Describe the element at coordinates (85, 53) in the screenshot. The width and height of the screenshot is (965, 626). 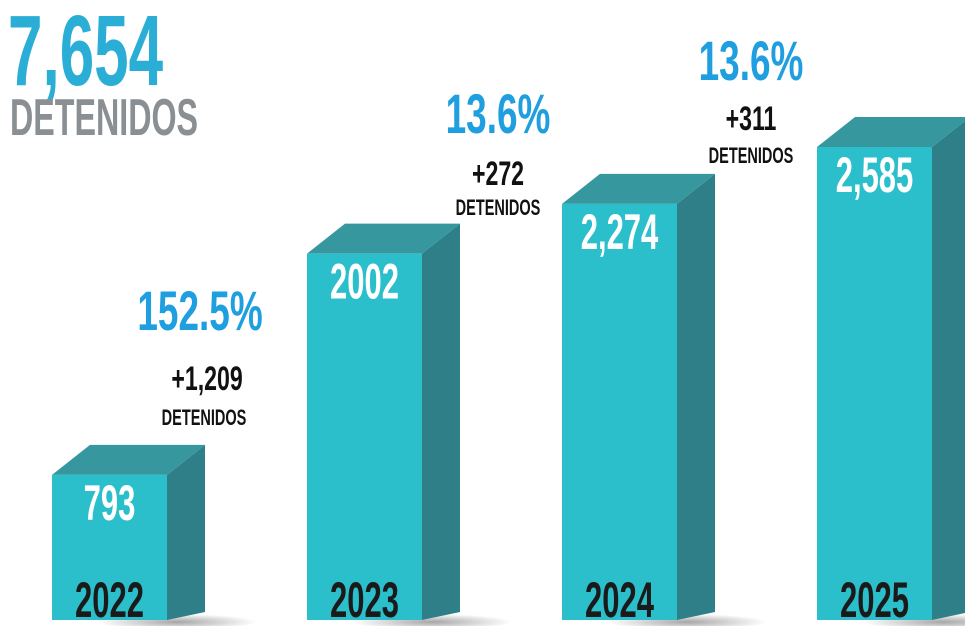
I see `total-number: 7,654` at that location.